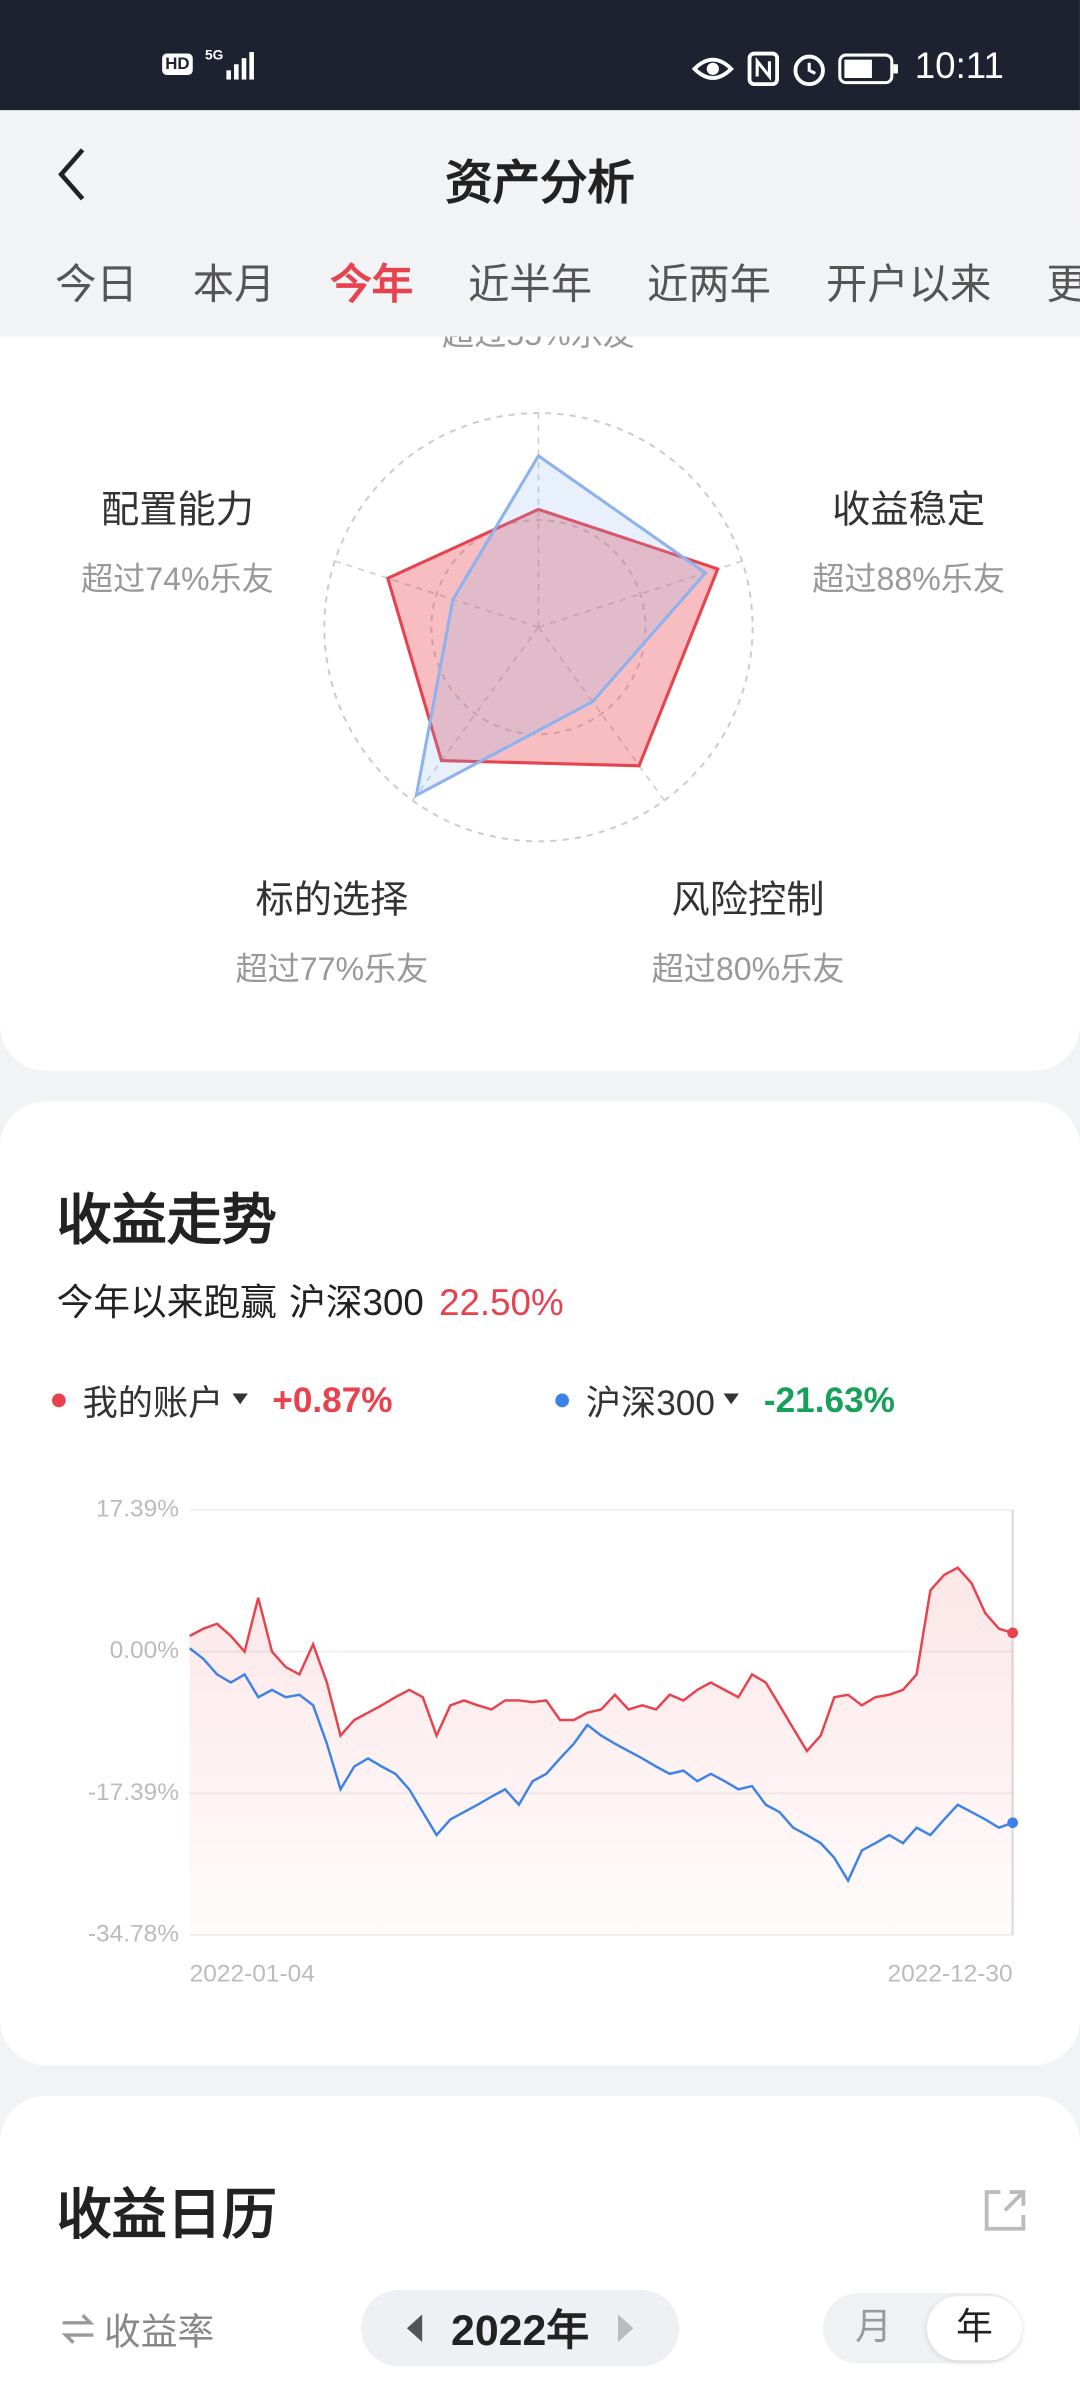 This screenshot has width=1080, height=2400. Describe the element at coordinates (356, 1303) in the screenshot. I see `summary-benchmark: 沪深300` at that location.